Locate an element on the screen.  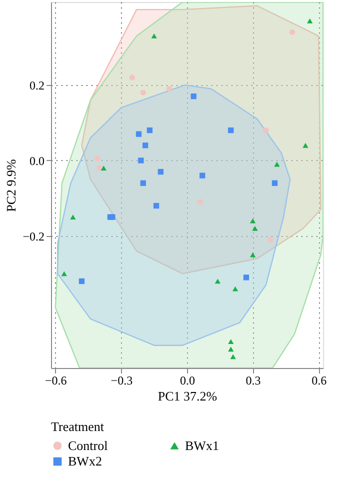
legend-label: Control is located at coordinates (88, 445).